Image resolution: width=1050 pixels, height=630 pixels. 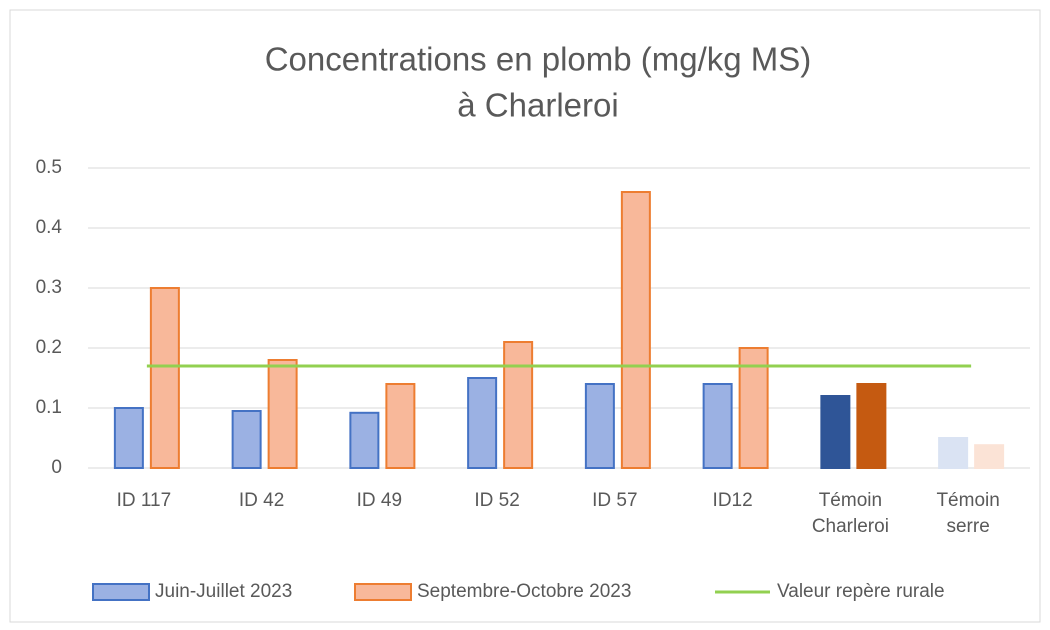 I want to click on x-tick-label: ID 42, so click(x=261, y=500).